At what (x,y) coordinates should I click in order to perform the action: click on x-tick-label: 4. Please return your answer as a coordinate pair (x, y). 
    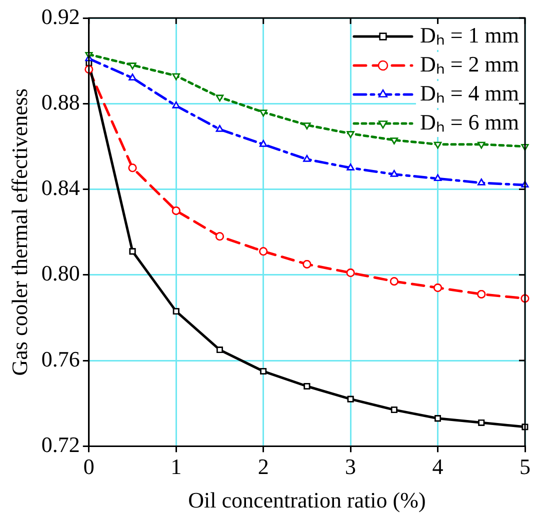
    Looking at the image, I should click on (438, 467).